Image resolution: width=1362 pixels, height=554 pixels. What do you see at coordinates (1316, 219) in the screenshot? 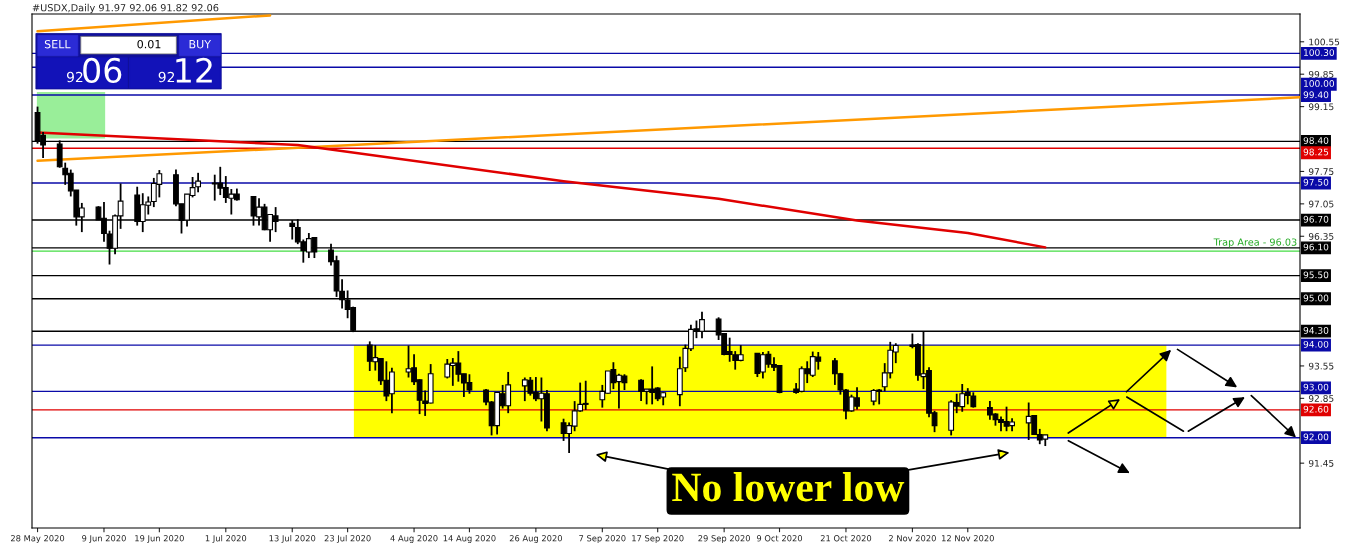
I see `ref-line-label: 96.70` at bounding box center [1316, 219].